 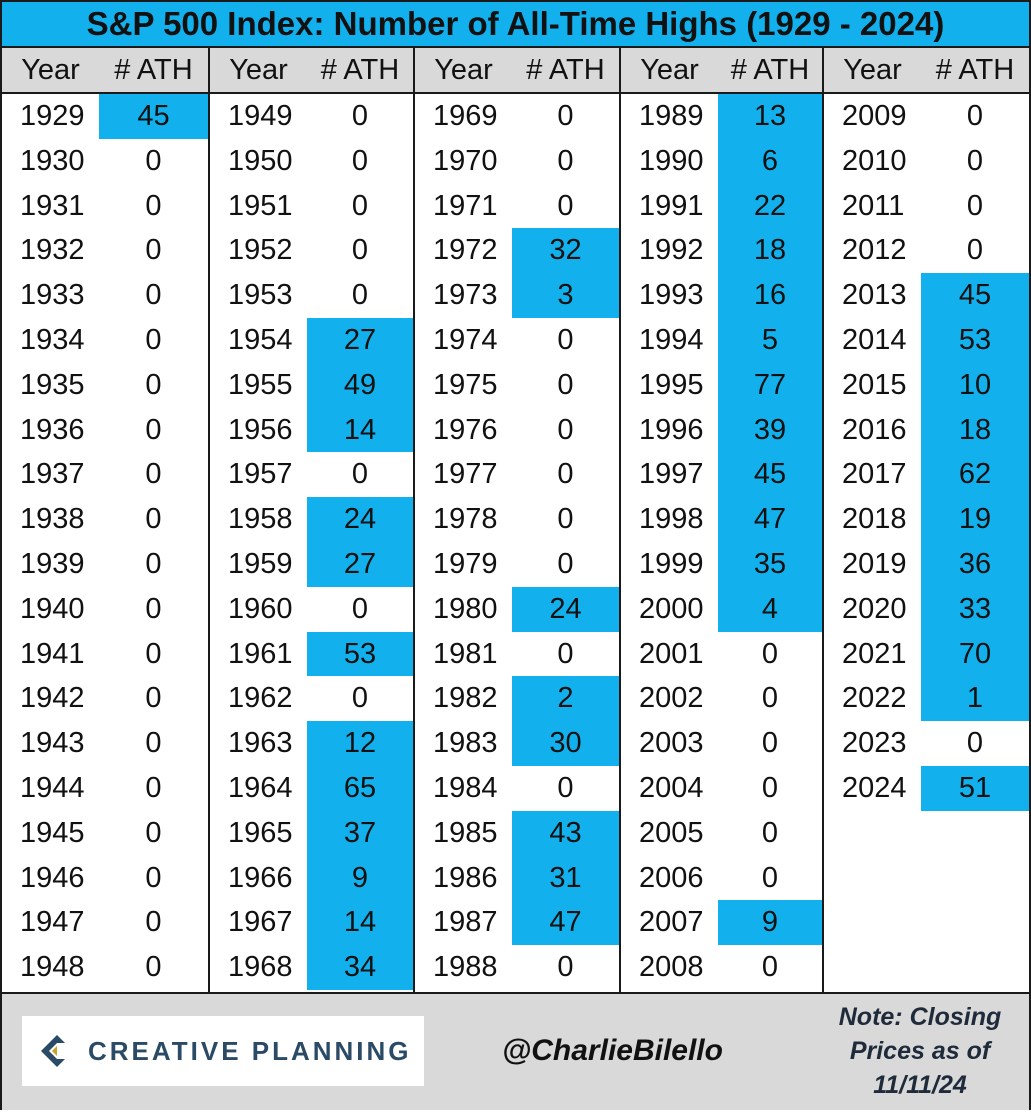 What do you see at coordinates (612, 1050) in the screenshot?
I see `author-handle: @CharlieBilello` at bounding box center [612, 1050].